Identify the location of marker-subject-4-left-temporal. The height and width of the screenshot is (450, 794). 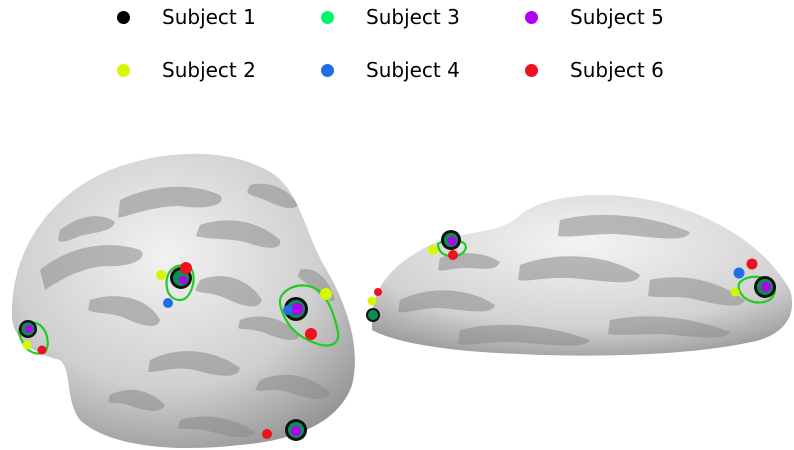
(168, 303).